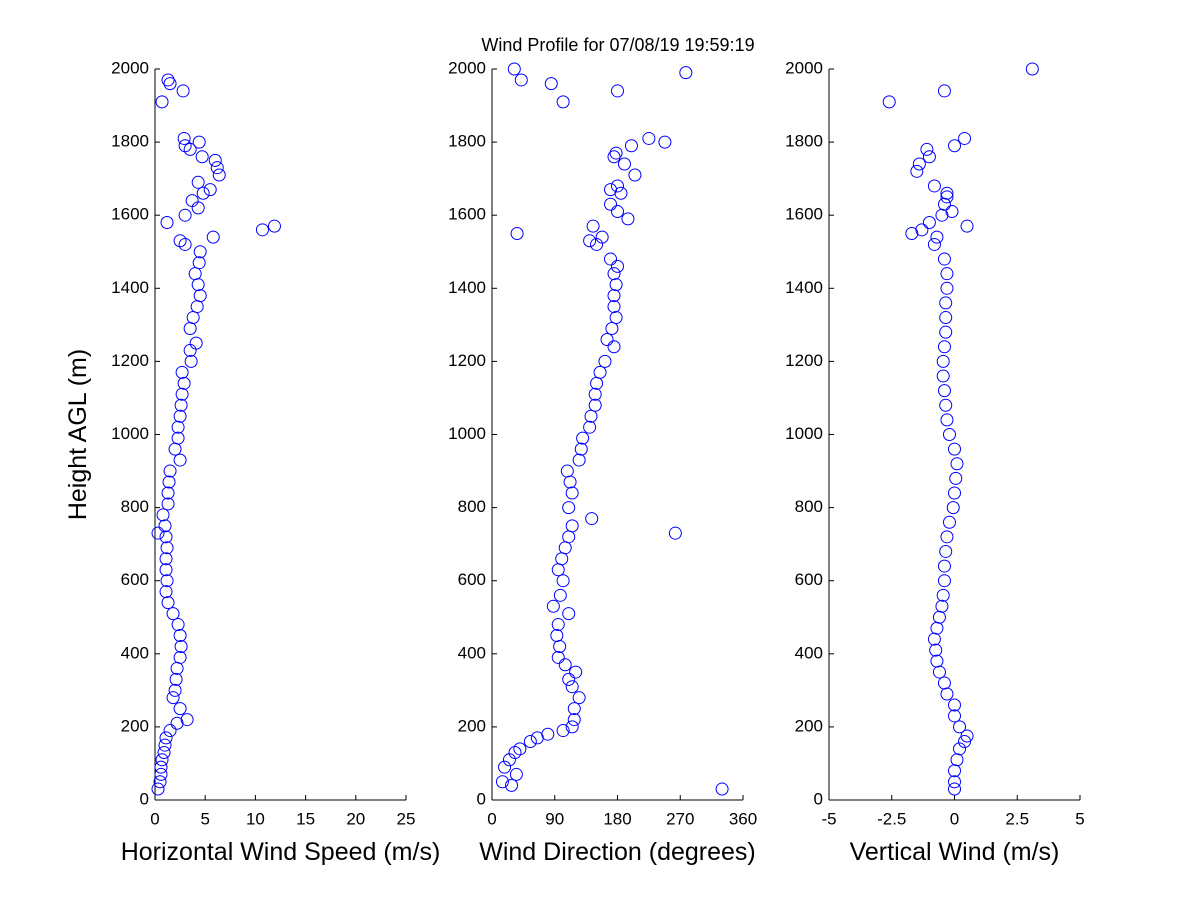 The height and width of the screenshot is (900, 1200). Describe the element at coordinates (467, 67) in the screenshot. I see `y-tick-label: 2000` at that location.